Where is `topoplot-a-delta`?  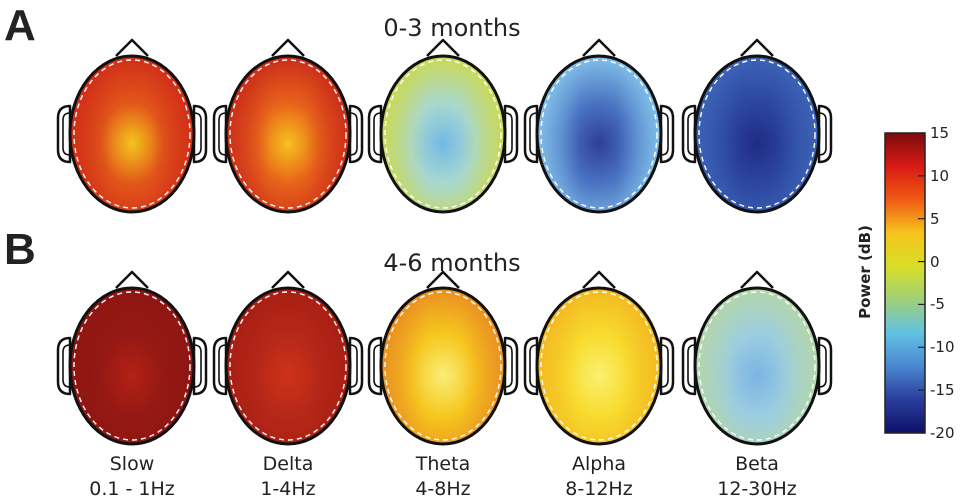 topoplot-a-delta is located at coordinates (288, 126).